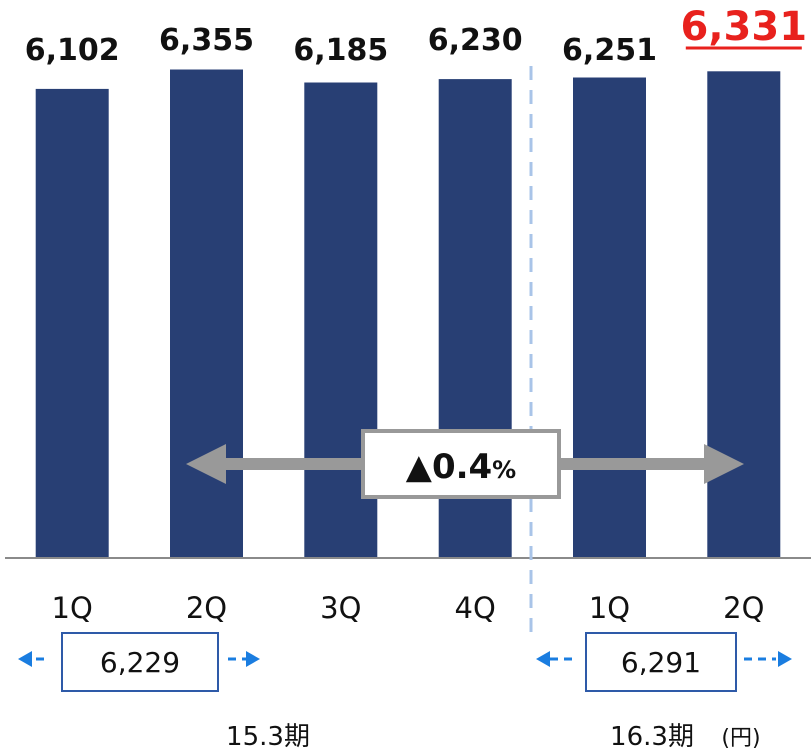  I want to click on bar-value-label: 6,355, so click(206, 40).